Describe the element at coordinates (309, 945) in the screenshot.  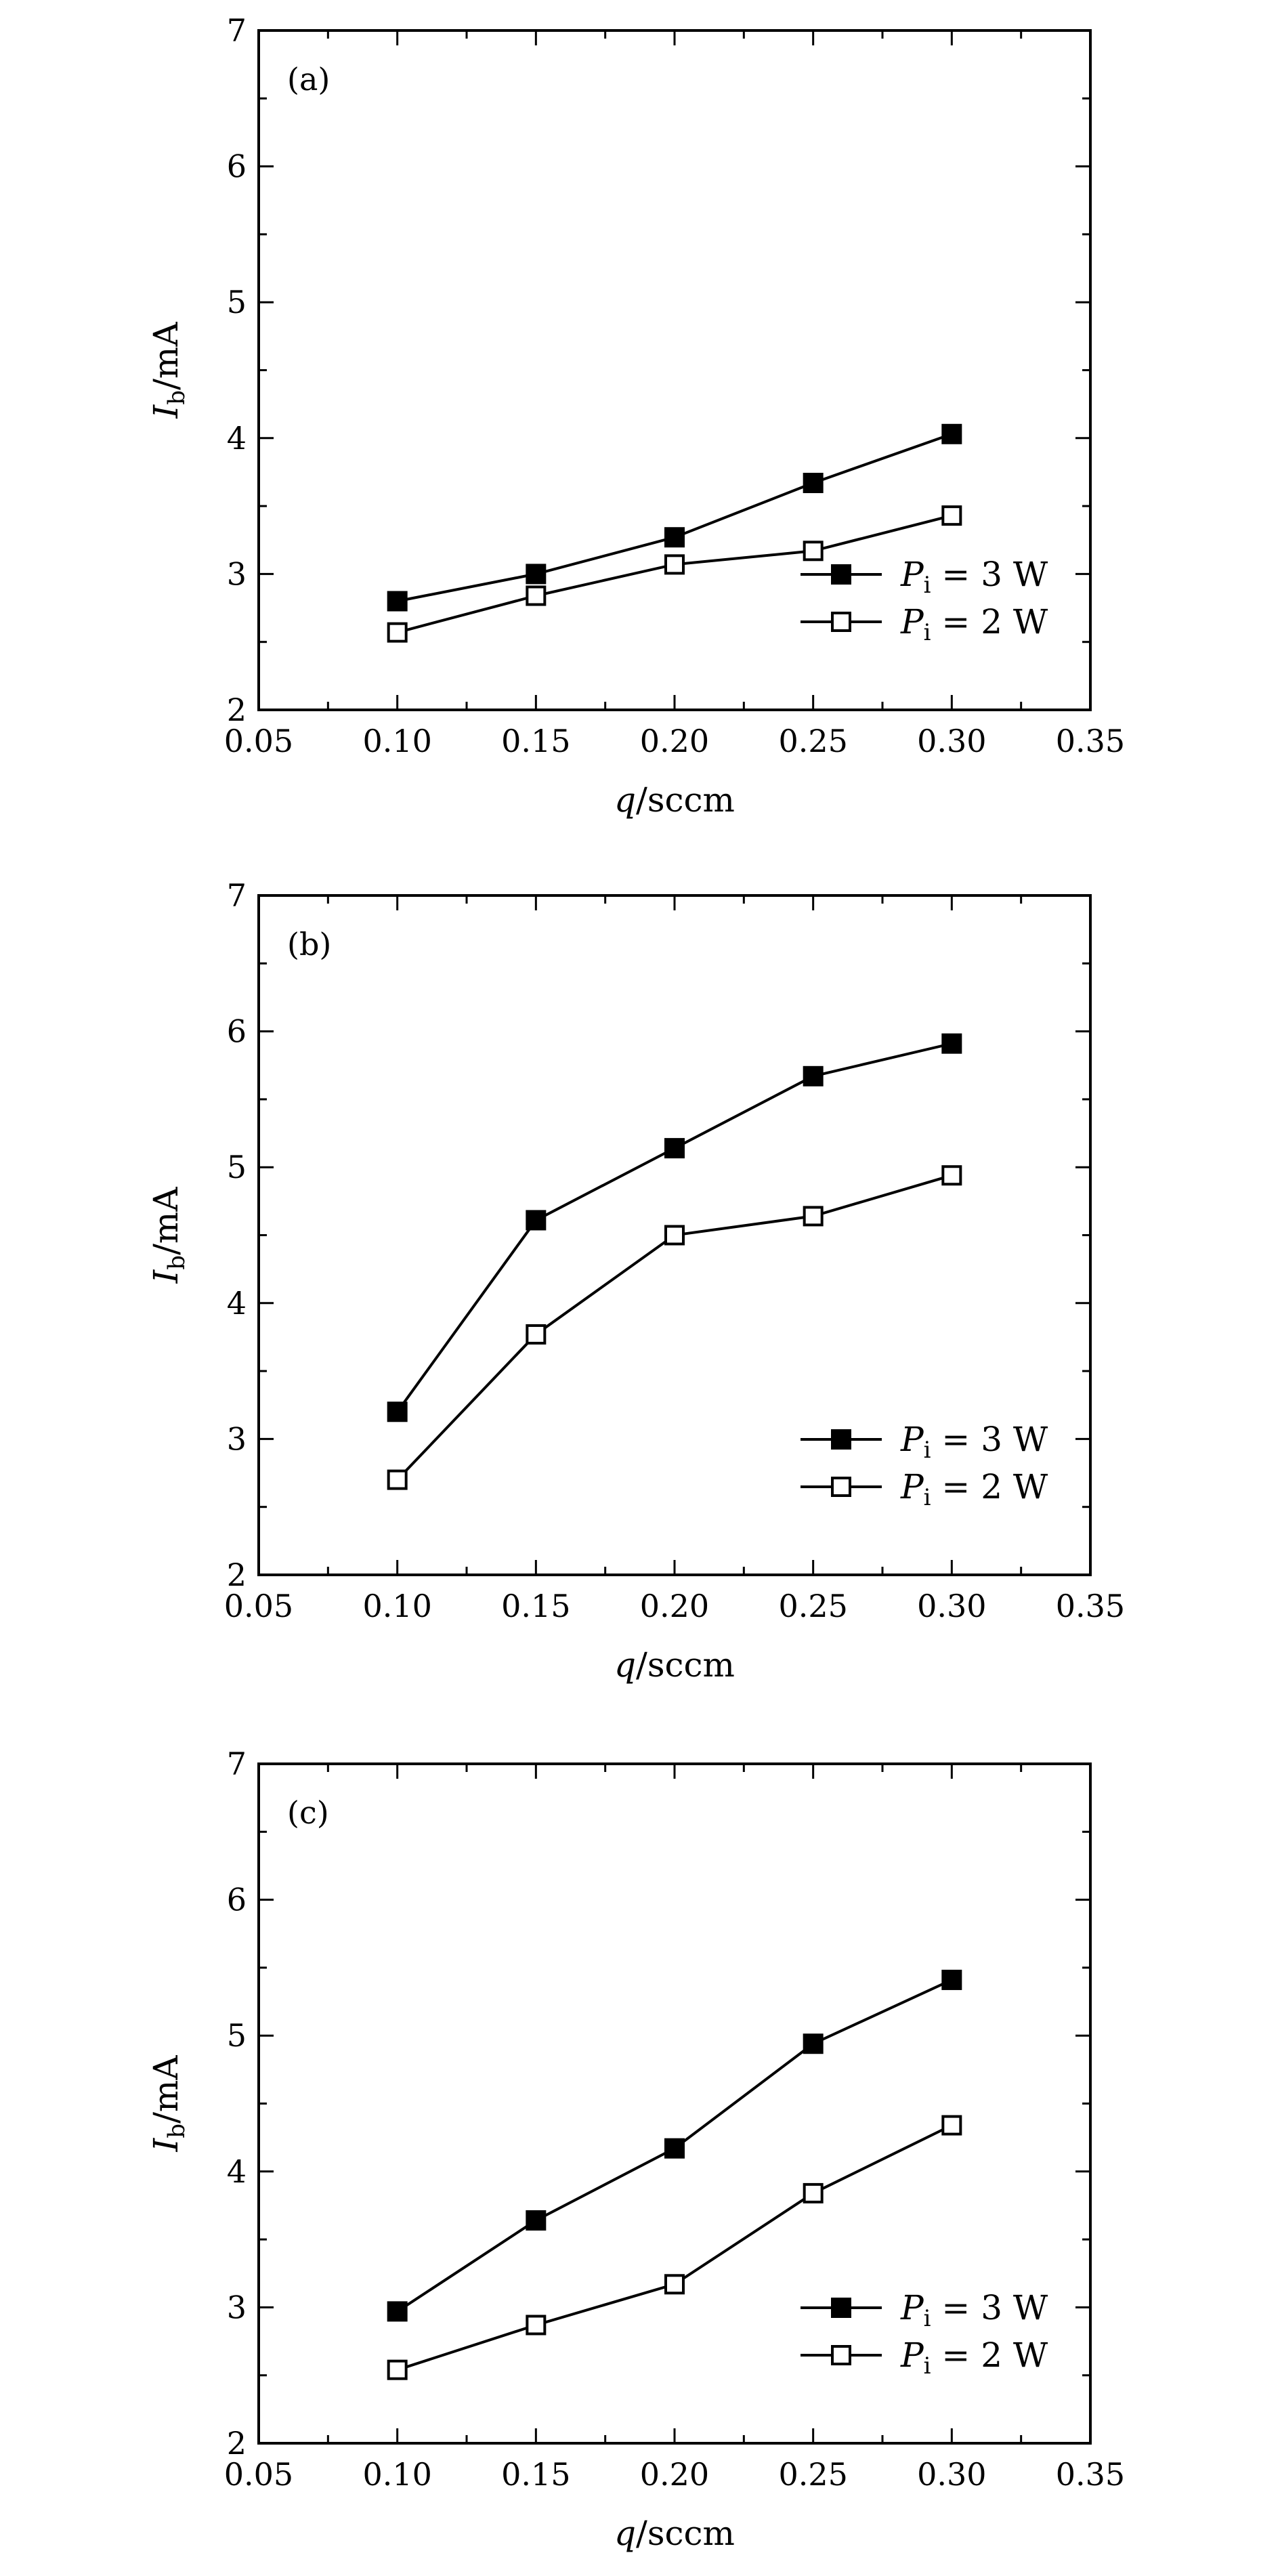
I see `panel-label: (b)` at that location.